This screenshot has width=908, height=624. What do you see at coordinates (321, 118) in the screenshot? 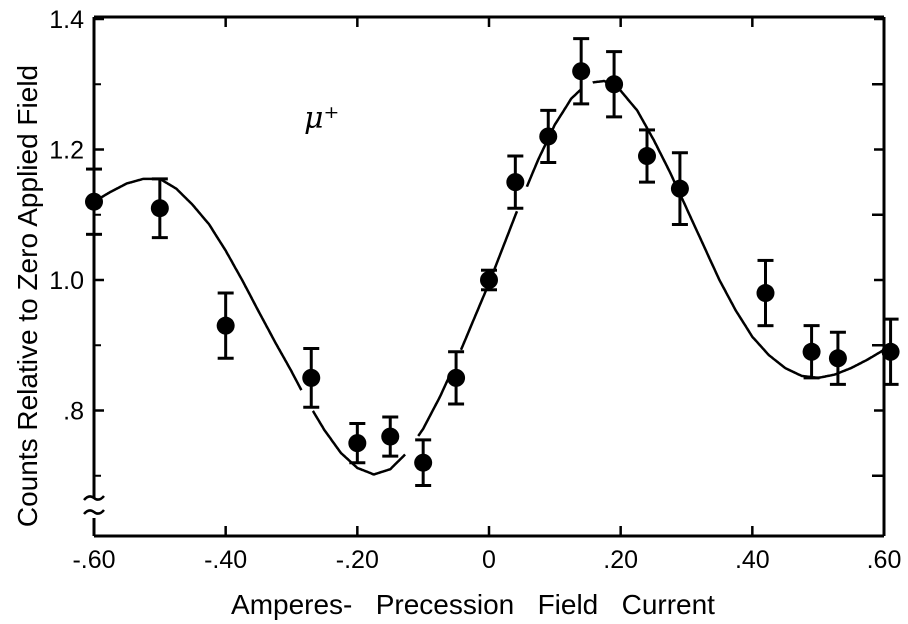
I see `series-annotation: μ⁺` at bounding box center [321, 118].